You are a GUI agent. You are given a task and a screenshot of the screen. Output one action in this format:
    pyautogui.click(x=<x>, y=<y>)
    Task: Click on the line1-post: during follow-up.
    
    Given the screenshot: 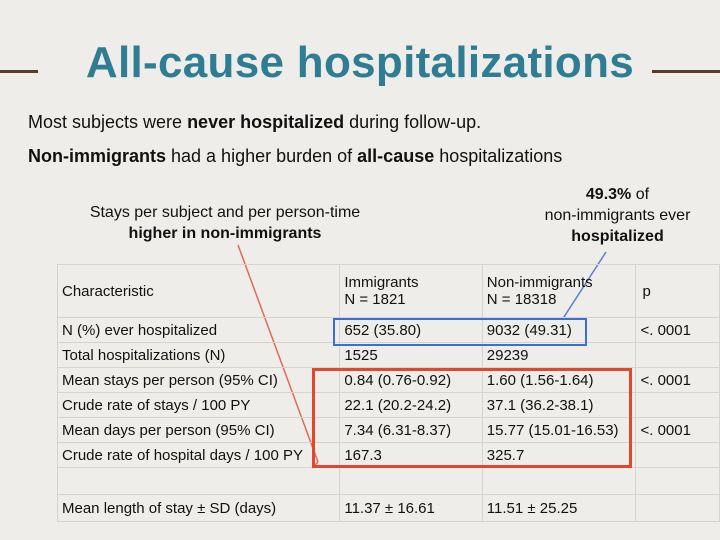 What is the action you would take?
    pyautogui.click(x=413, y=122)
    